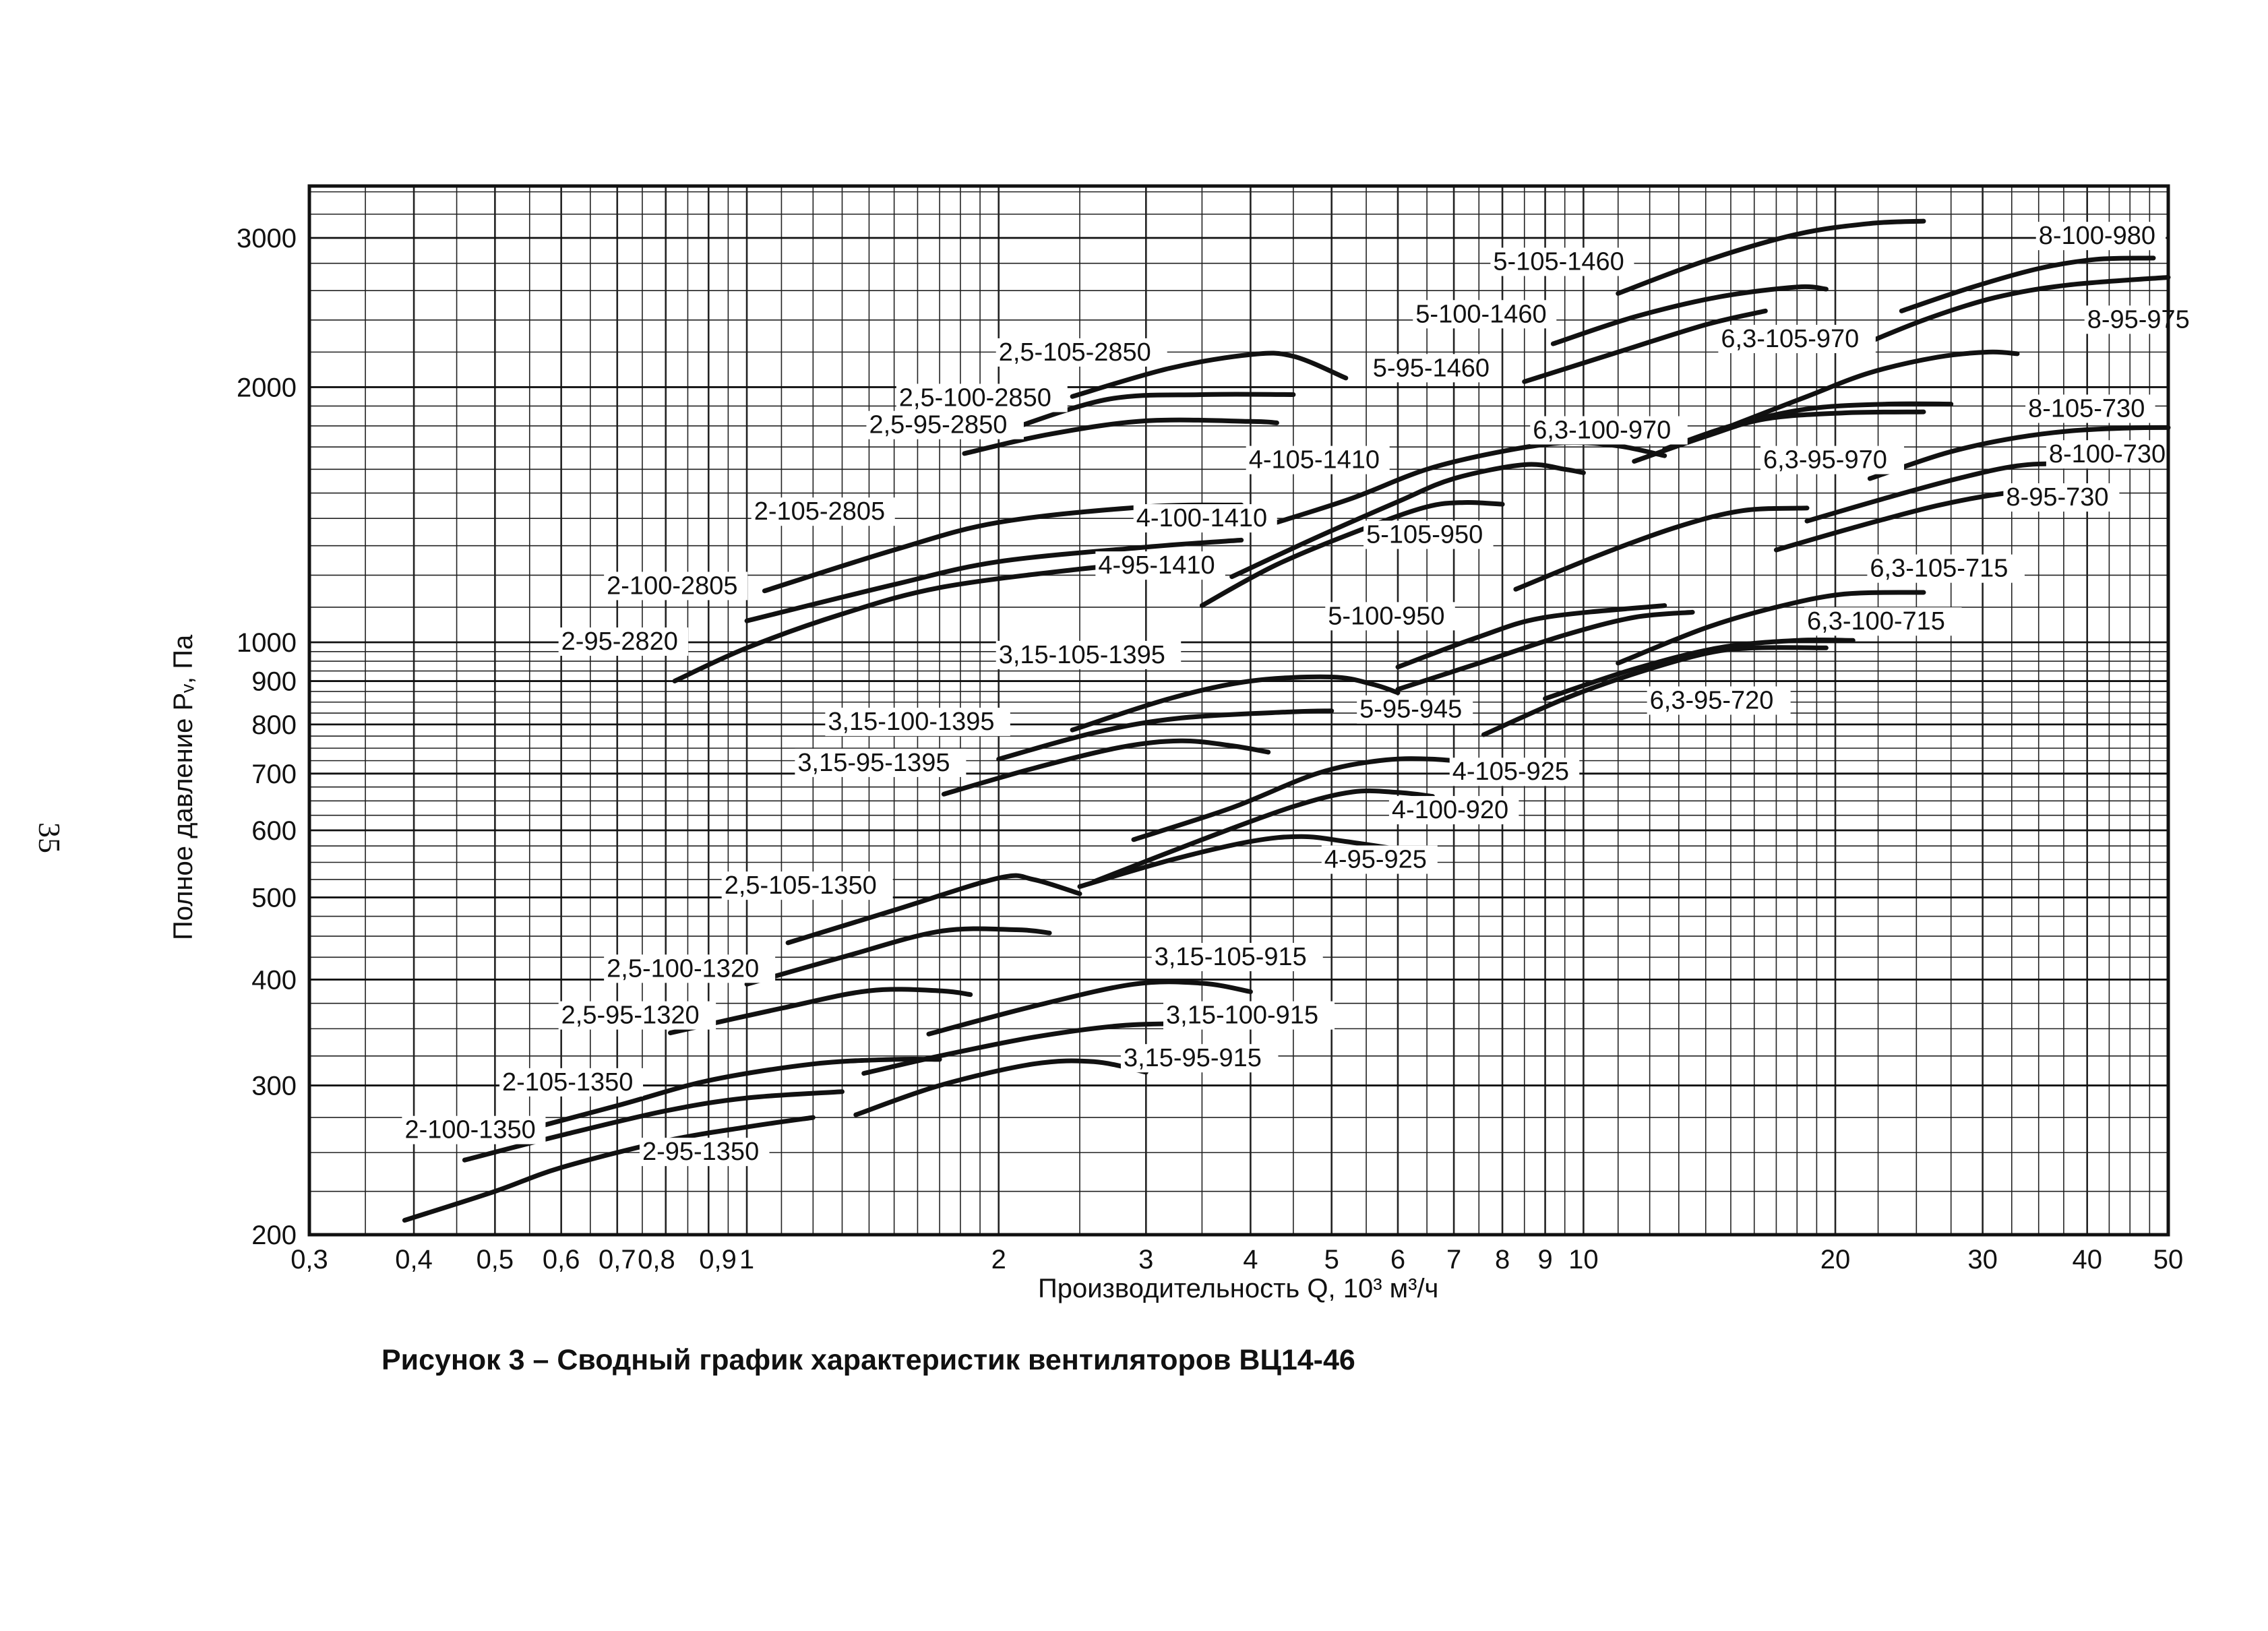 The width and height of the screenshot is (2268, 1631). I want to click on curve-label-2,5-105-2850: 2,5-105-2850, so click(1075, 352).